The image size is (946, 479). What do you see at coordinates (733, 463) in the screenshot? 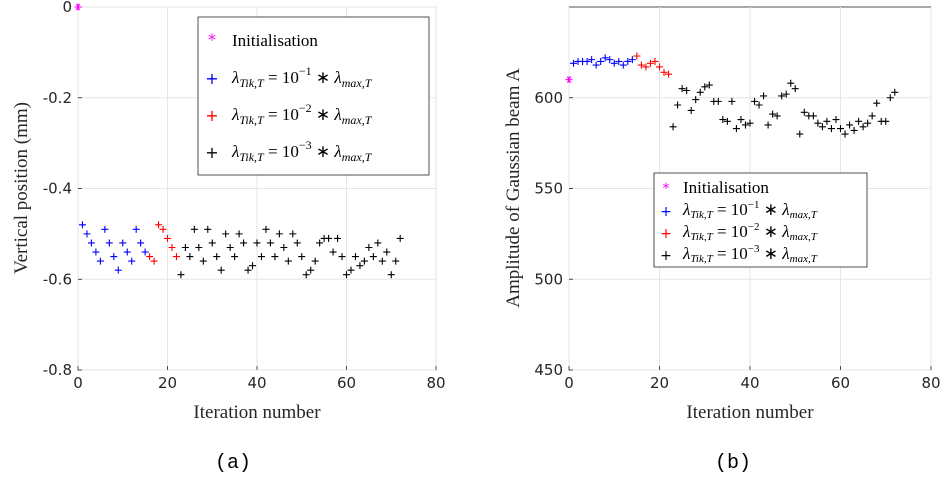
I see `caption-b: (b)` at bounding box center [733, 463].